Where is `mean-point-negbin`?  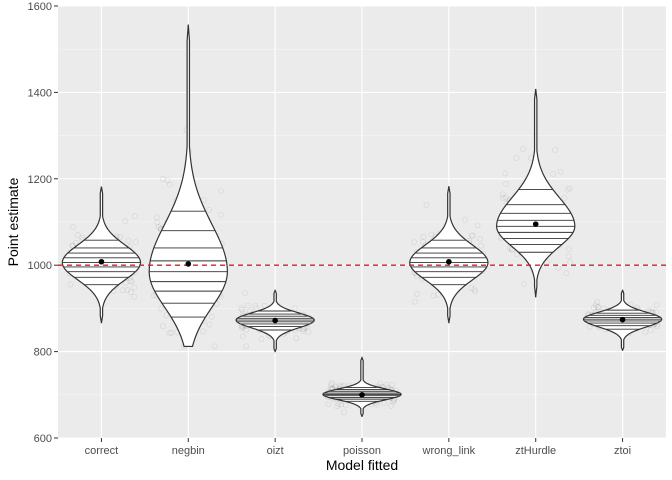
mean-point-negbin is located at coordinates (188, 264).